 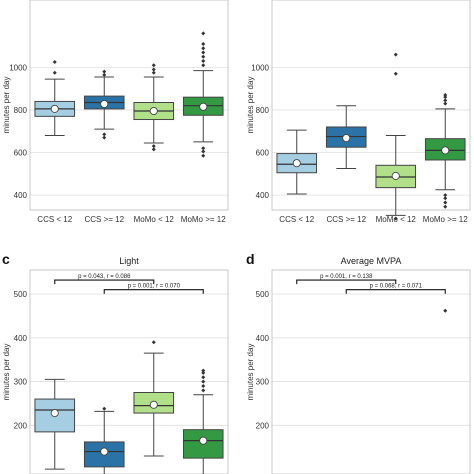 What do you see at coordinates (129, 261) in the screenshot?
I see `chart-title: Light` at bounding box center [129, 261].